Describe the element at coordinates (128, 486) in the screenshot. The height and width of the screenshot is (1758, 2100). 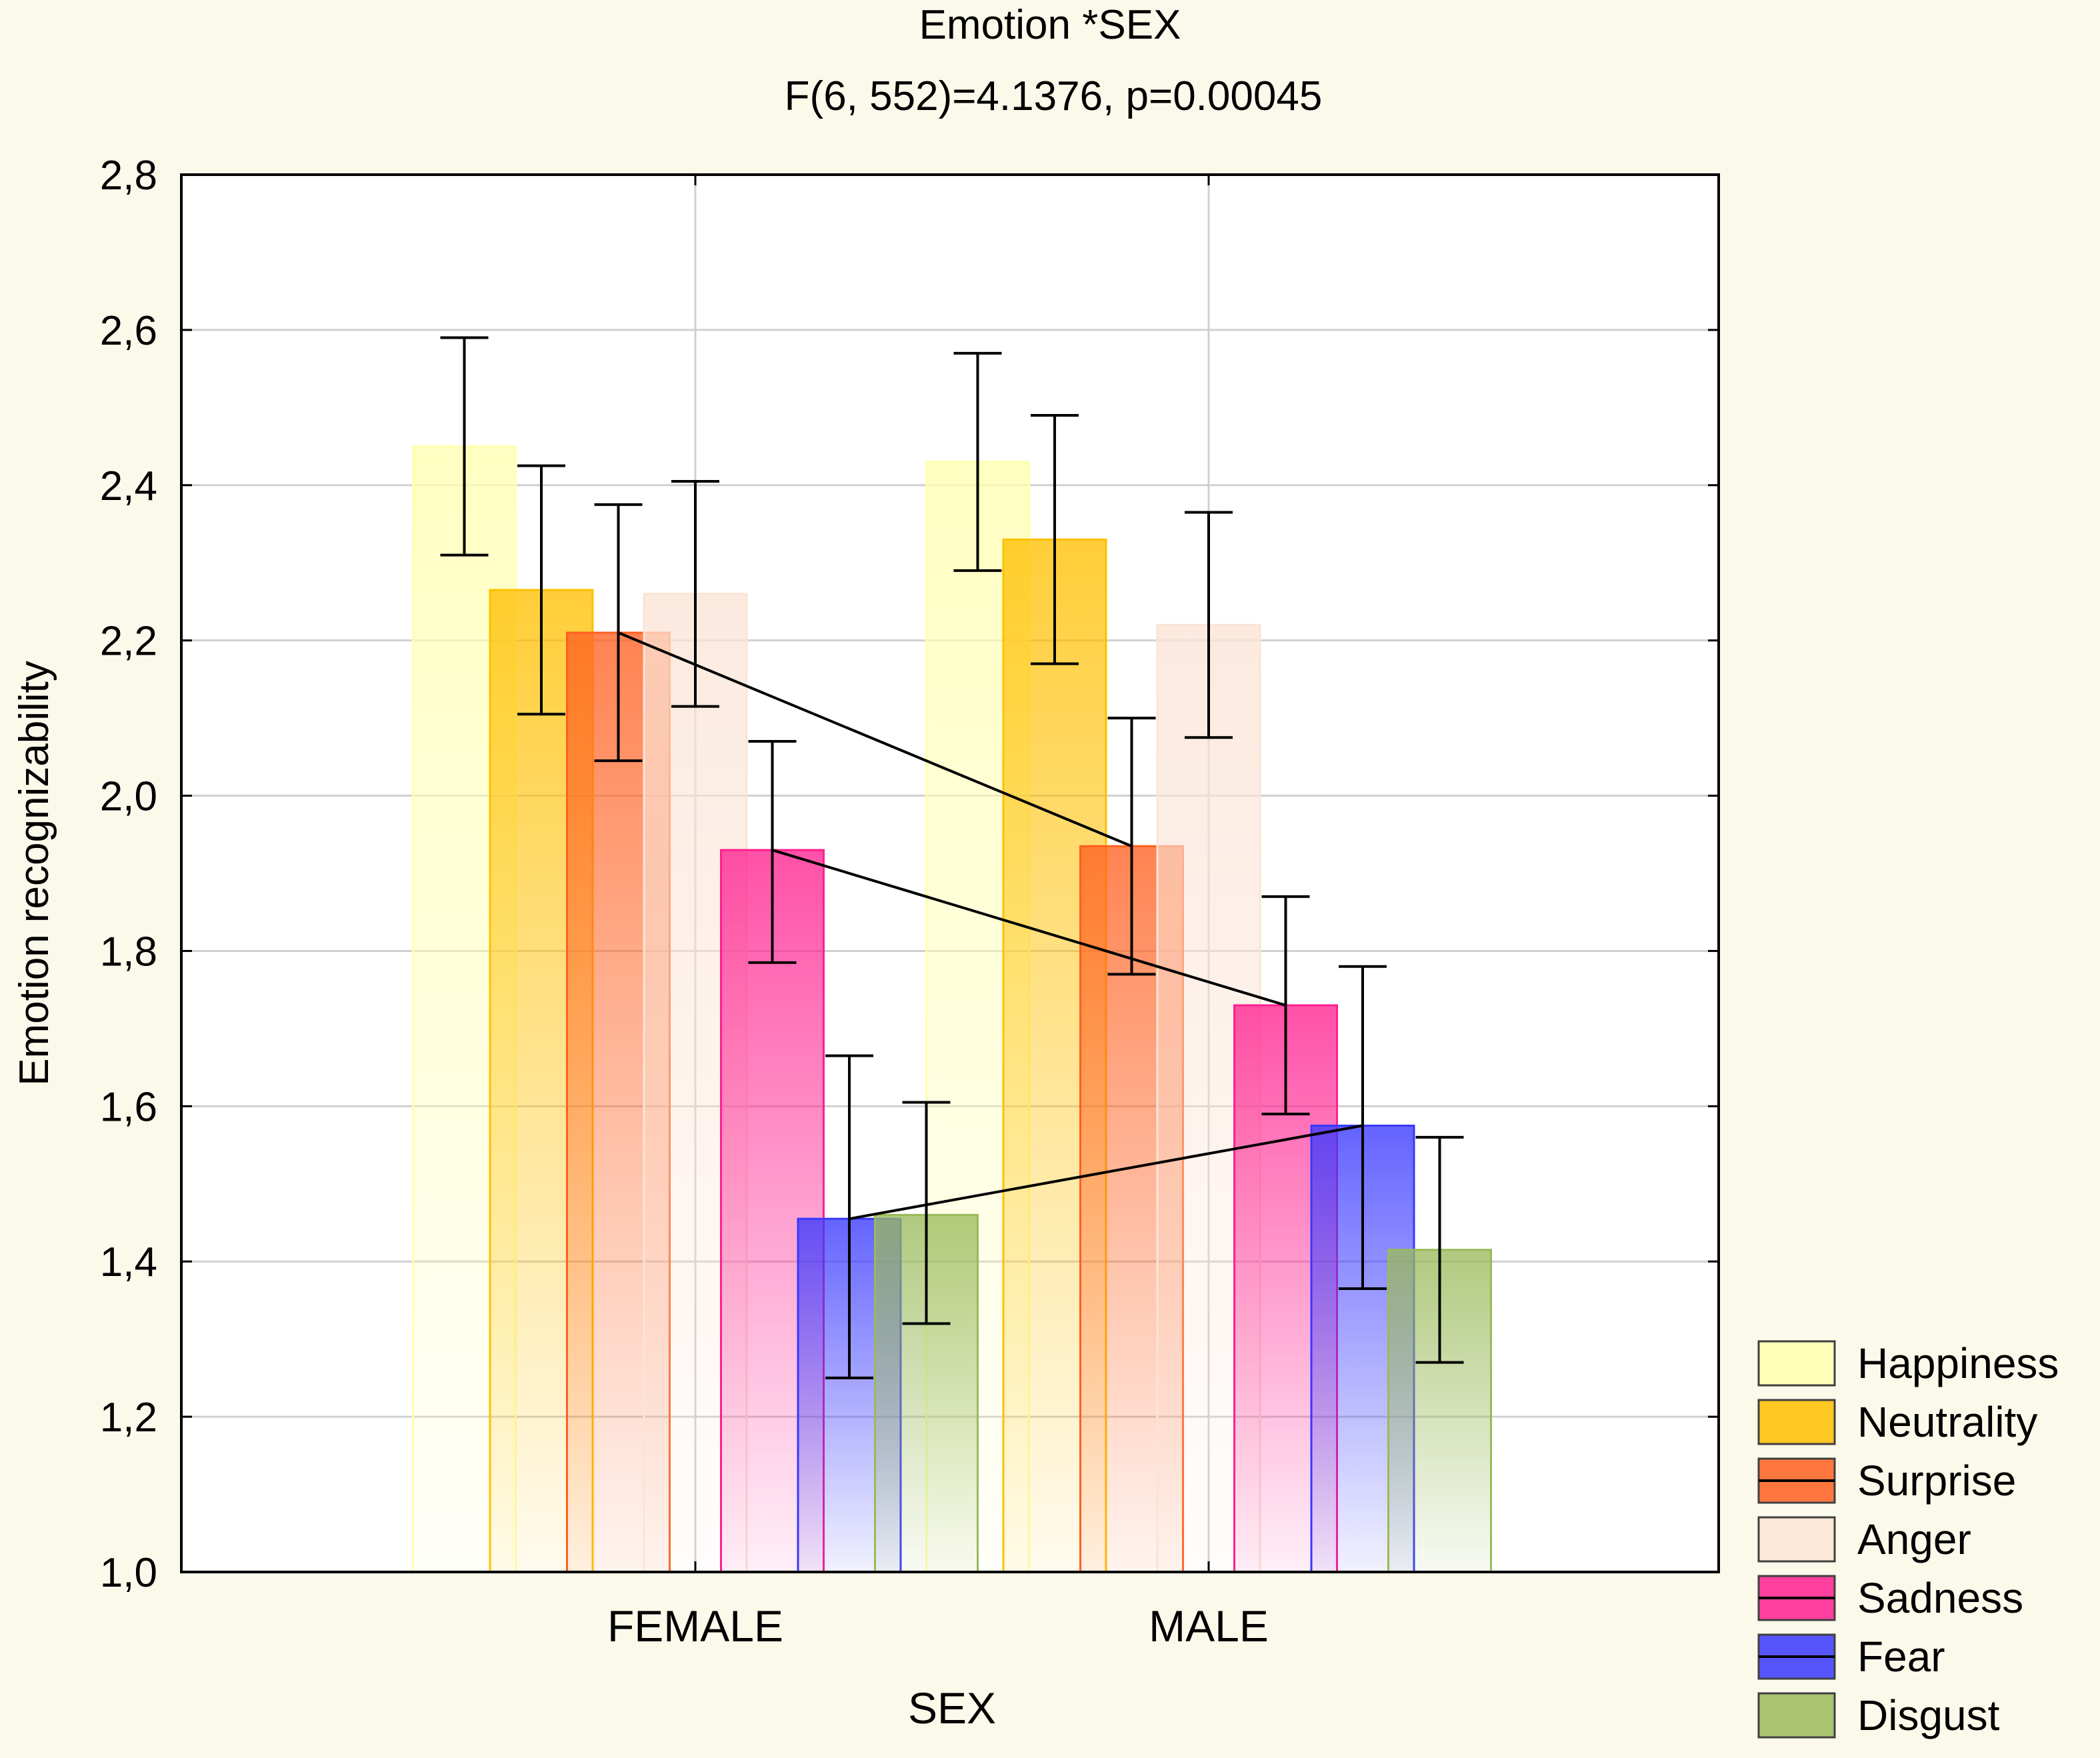
I see `y-tick-label: 2,4` at that location.